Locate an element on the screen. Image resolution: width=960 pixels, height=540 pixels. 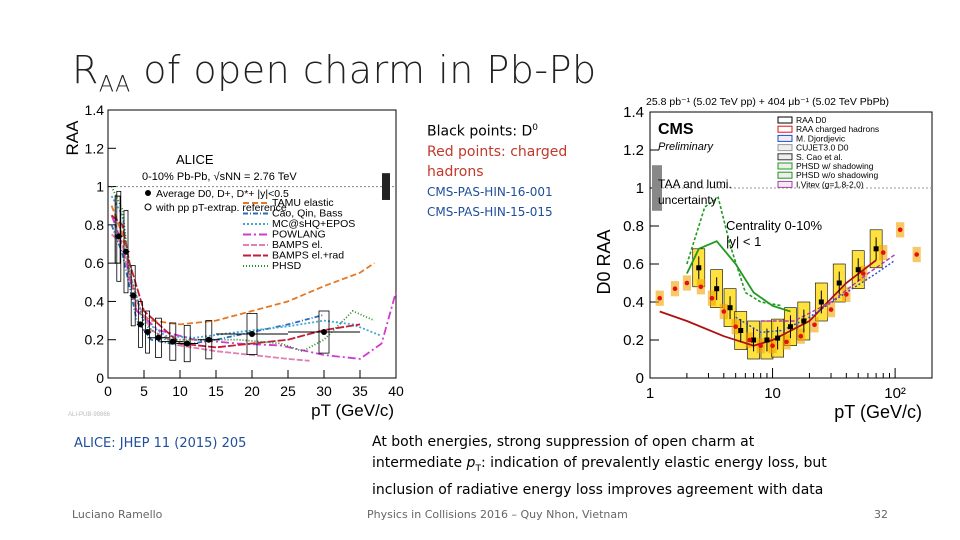
alice-xtick-label: 0 is located at coordinates (108, 391).